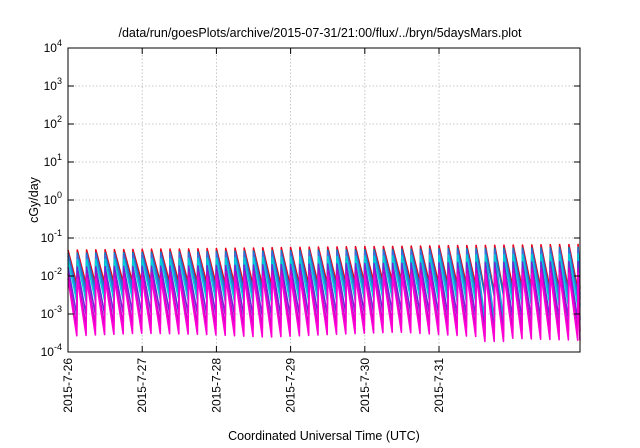  Describe the element at coordinates (53, 122) in the screenshot. I see `y-tick-label: 10²` at that location.